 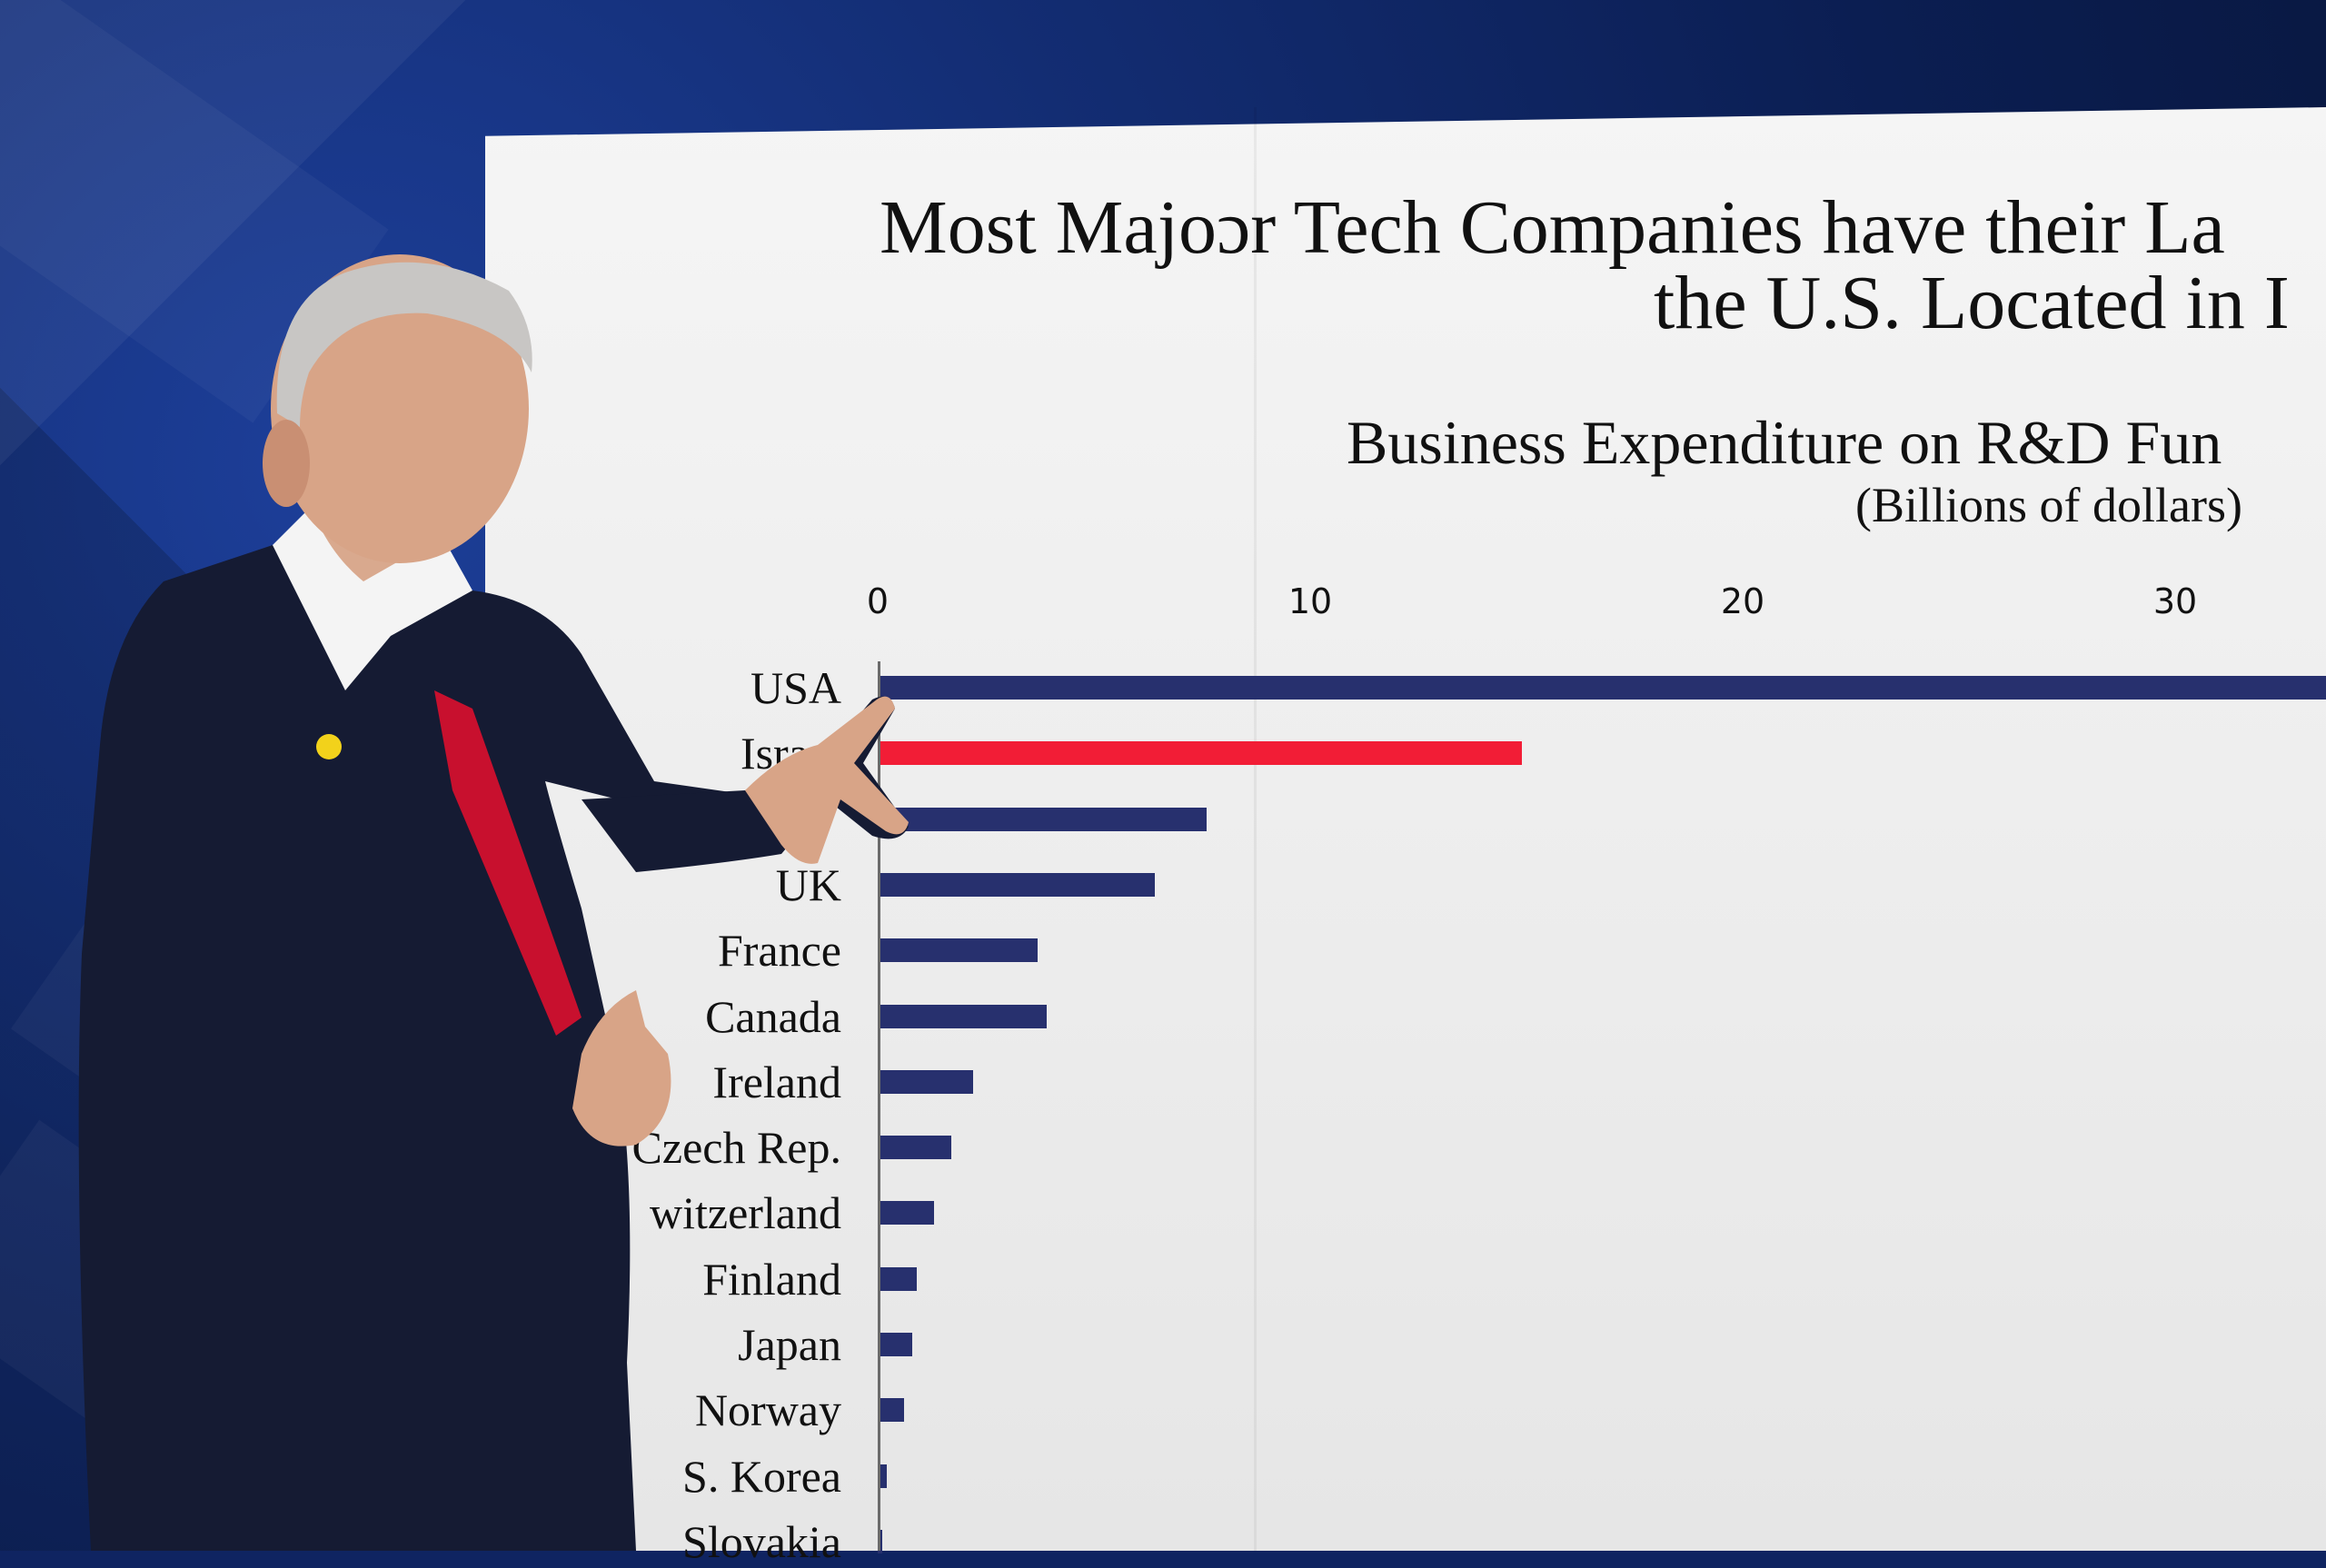 What do you see at coordinates (761, 1541) in the screenshot?
I see `category-label: Slovakia` at bounding box center [761, 1541].